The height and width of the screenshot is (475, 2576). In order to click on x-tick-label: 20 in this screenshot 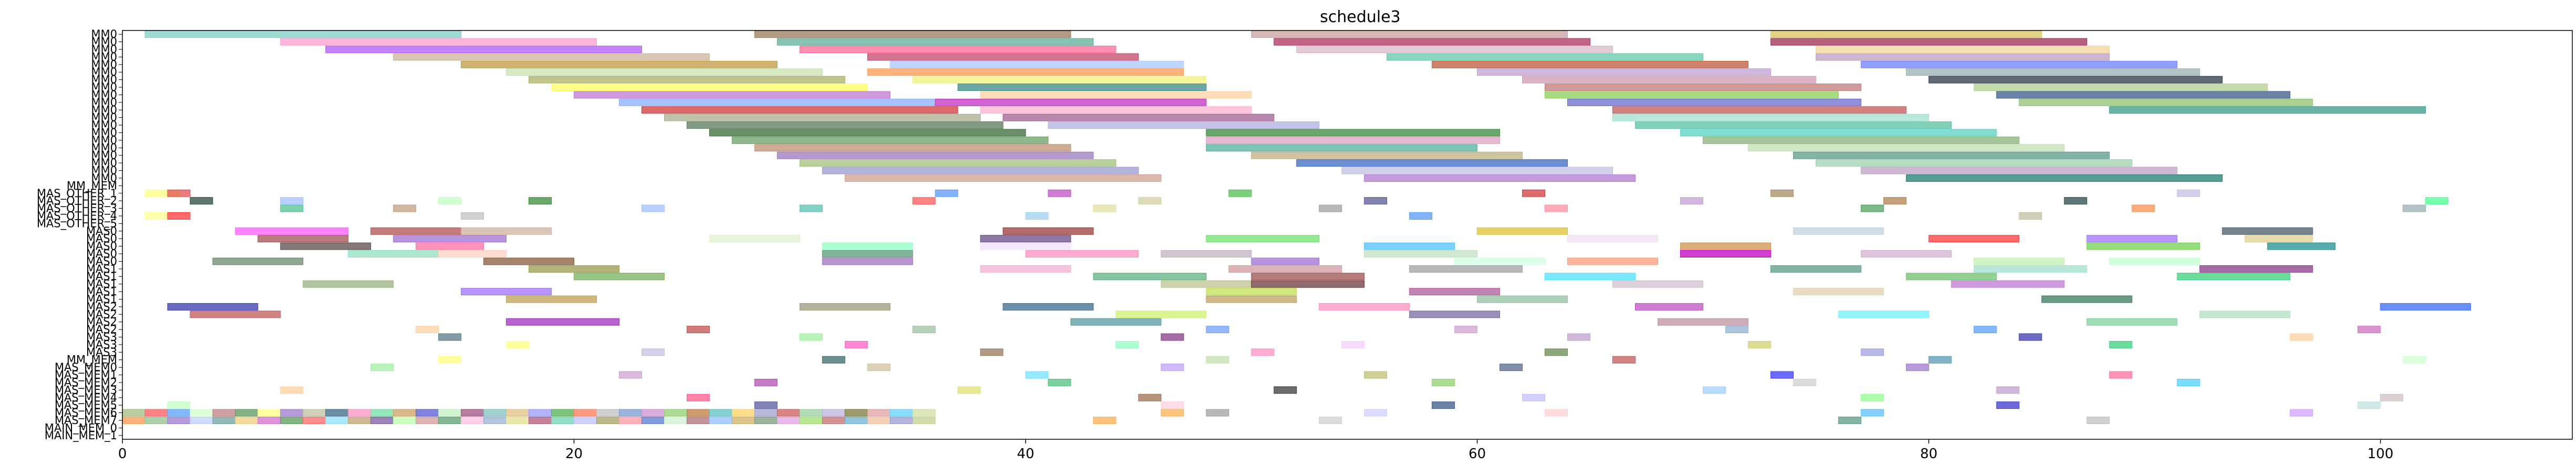, I will do `click(574, 454)`.